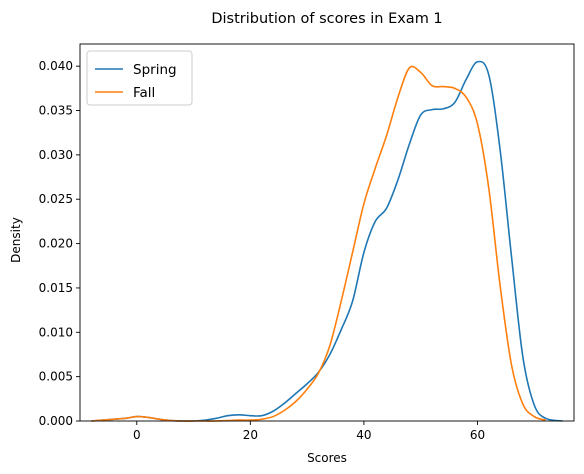 Image resolution: width=584 pixels, height=474 pixels. Describe the element at coordinates (137, 435) in the screenshot. I see `x-tick-label: 0` at that location.